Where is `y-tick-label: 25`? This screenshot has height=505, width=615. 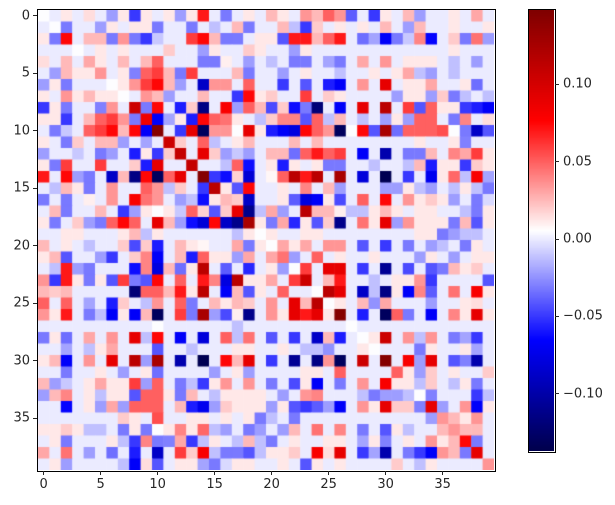
y-tick-label: 25 is located at coordinates (21, 303).